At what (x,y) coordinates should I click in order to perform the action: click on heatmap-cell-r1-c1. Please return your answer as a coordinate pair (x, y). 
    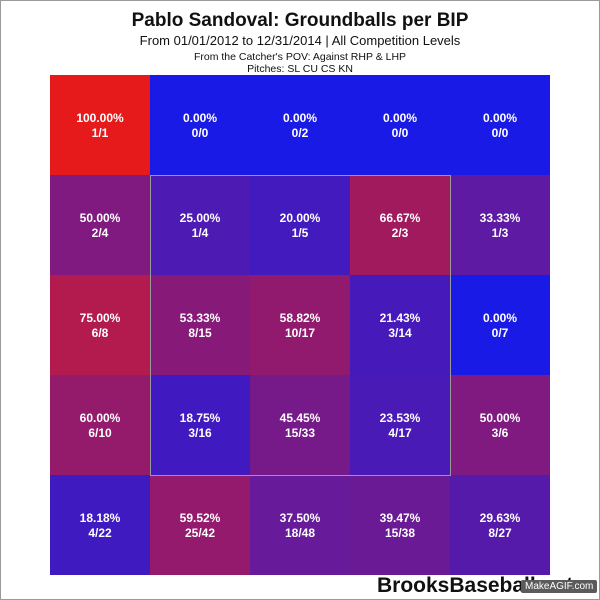
    Looking at the image, I should click on (200, 225).